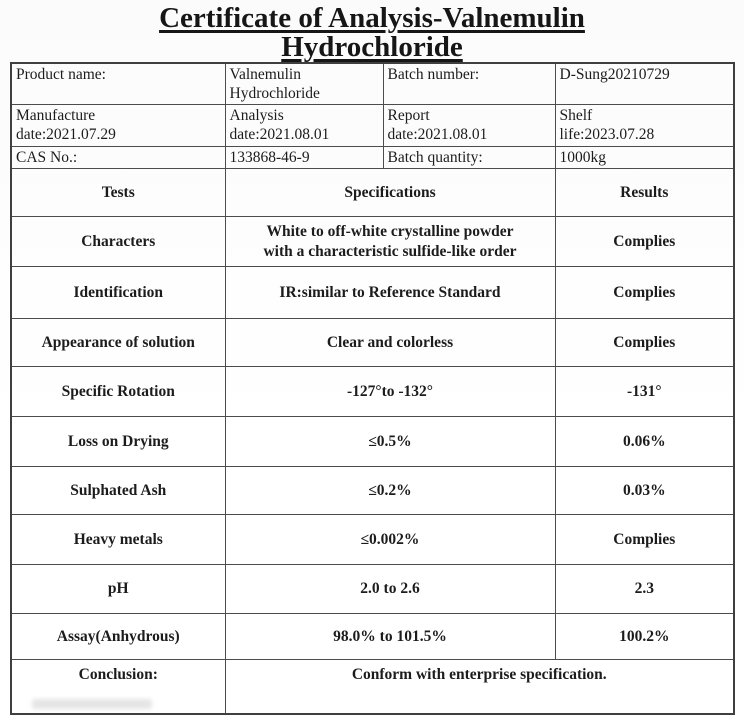 The height and width of the screenshot is (720, 744). Describe the element at coordinates (390, 192) in the screenshot. I see `specifications-header: Specifications` at that location.